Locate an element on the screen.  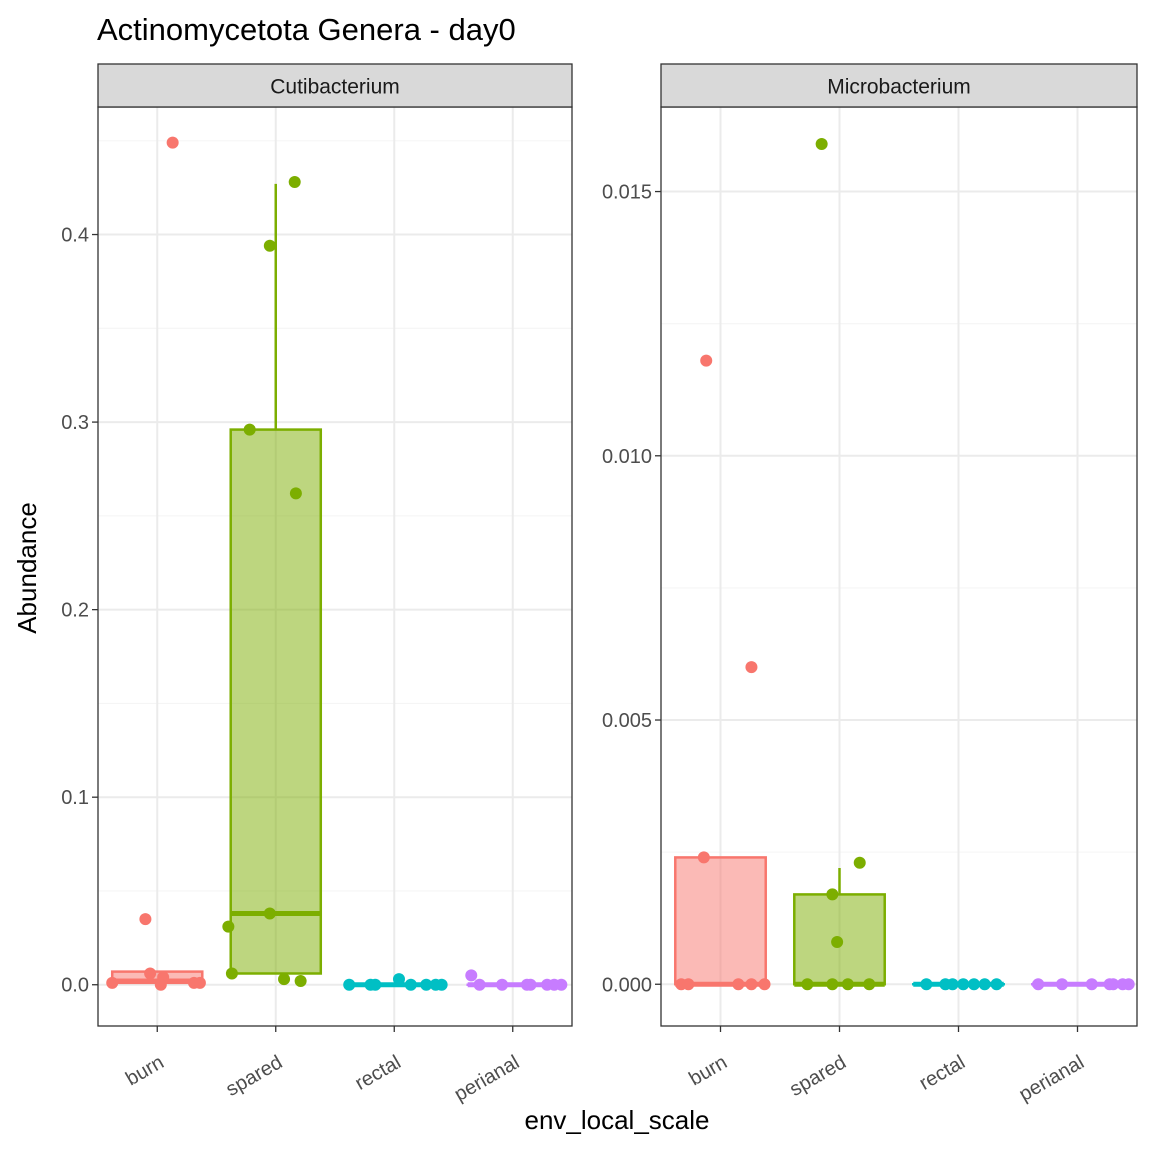
facet-label: Cutibacterium is located at coordinates (335, 87).